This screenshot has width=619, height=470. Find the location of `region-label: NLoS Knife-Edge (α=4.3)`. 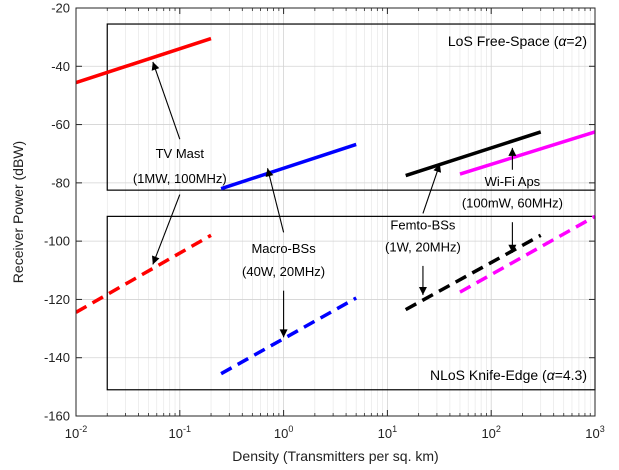

region-label: NLoS Knife-Edge (α=4.3) is located at coordinates (508, 375).